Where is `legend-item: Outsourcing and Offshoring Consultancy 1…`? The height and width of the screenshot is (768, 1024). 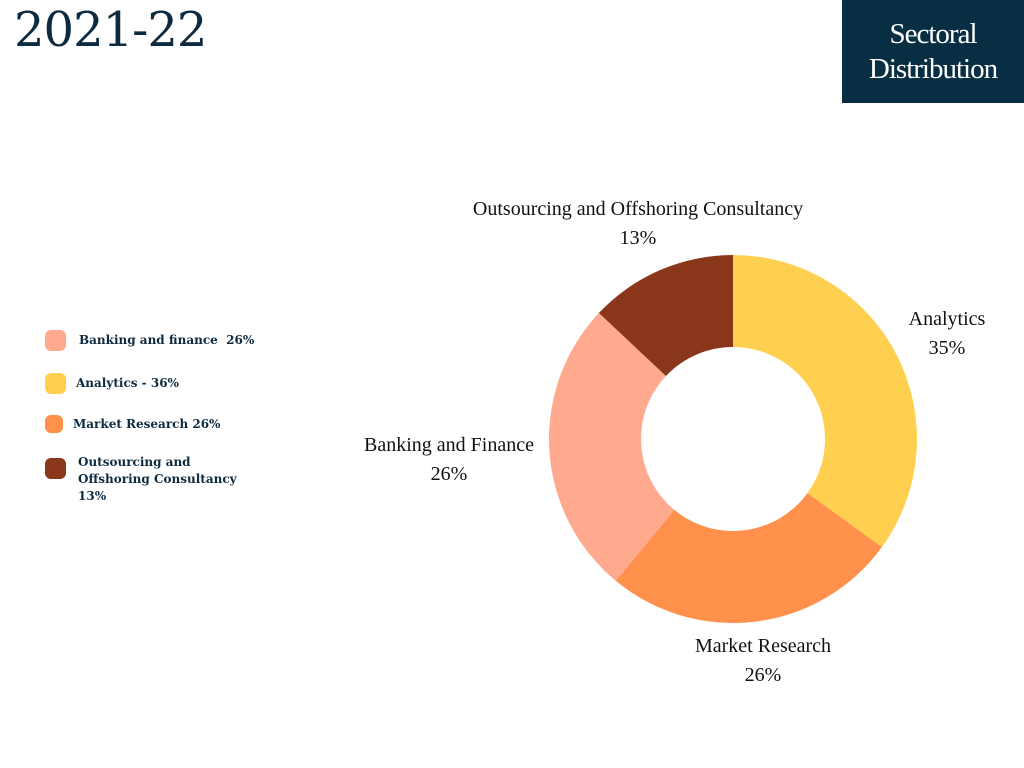
legend-item: Outsourcing and Offshoring Consultancy 1… is located at coordinates (151, 479).